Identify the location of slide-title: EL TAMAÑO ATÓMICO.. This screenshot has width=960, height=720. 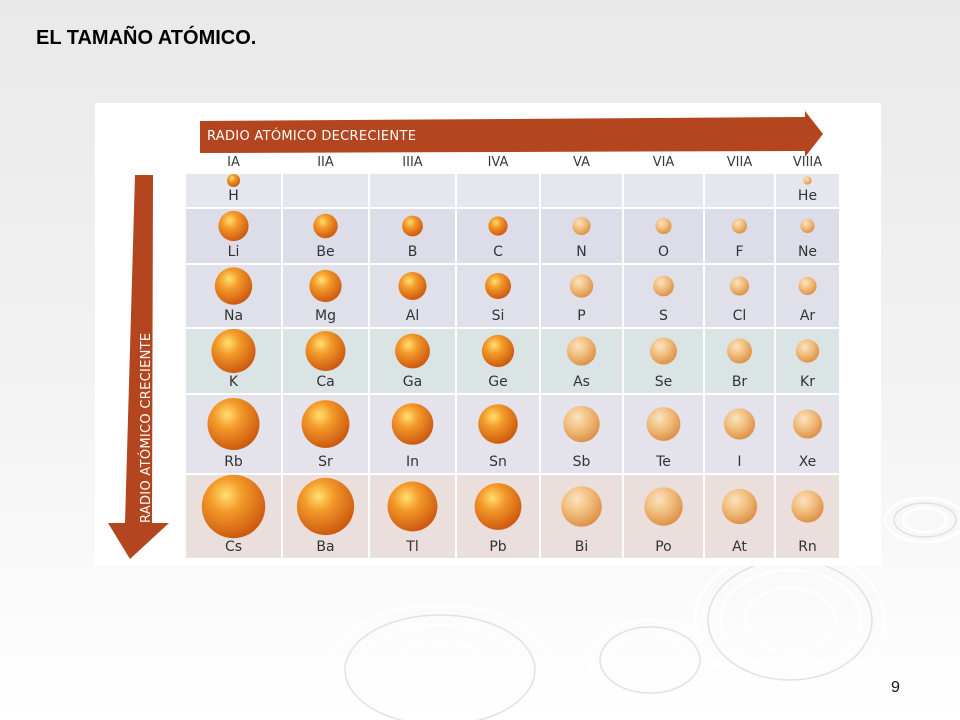
(146, 38).